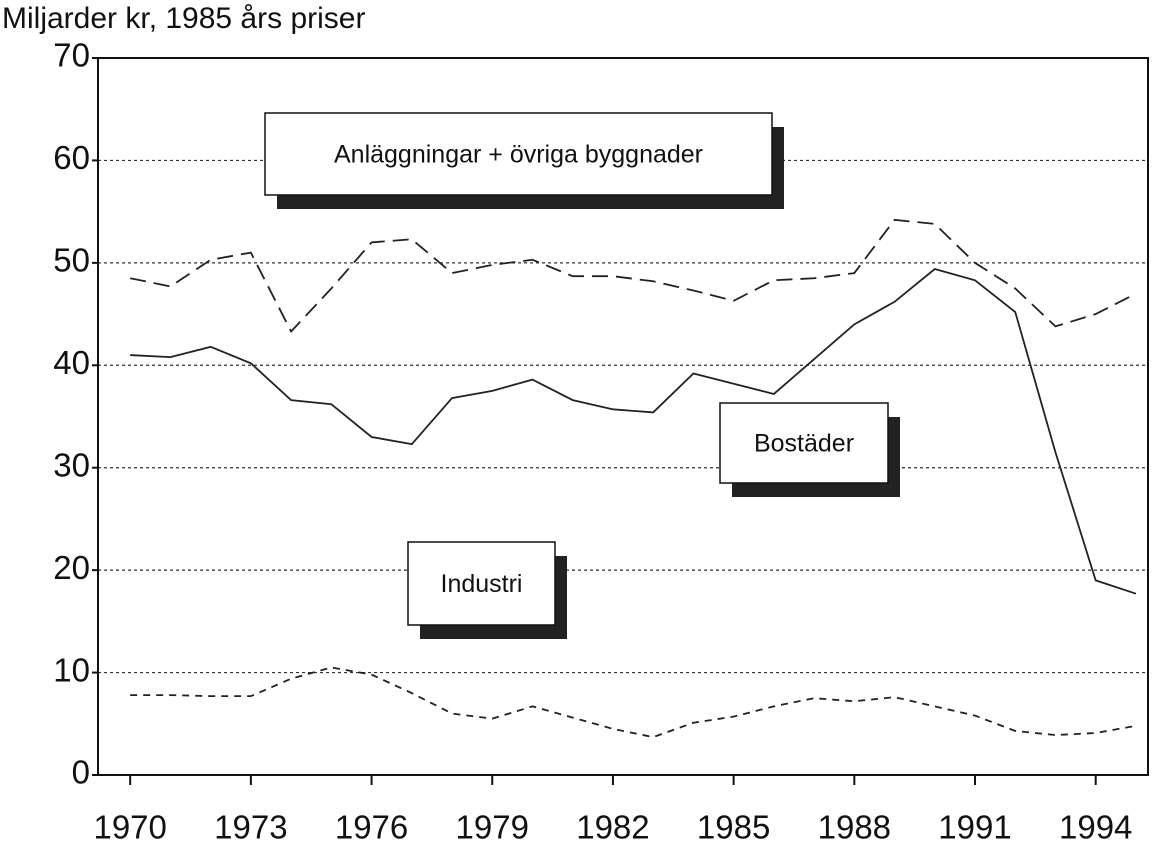 This screenshot has height=853, width=1158. I want to click on x-tick-label: 1979, so click(492, 827).